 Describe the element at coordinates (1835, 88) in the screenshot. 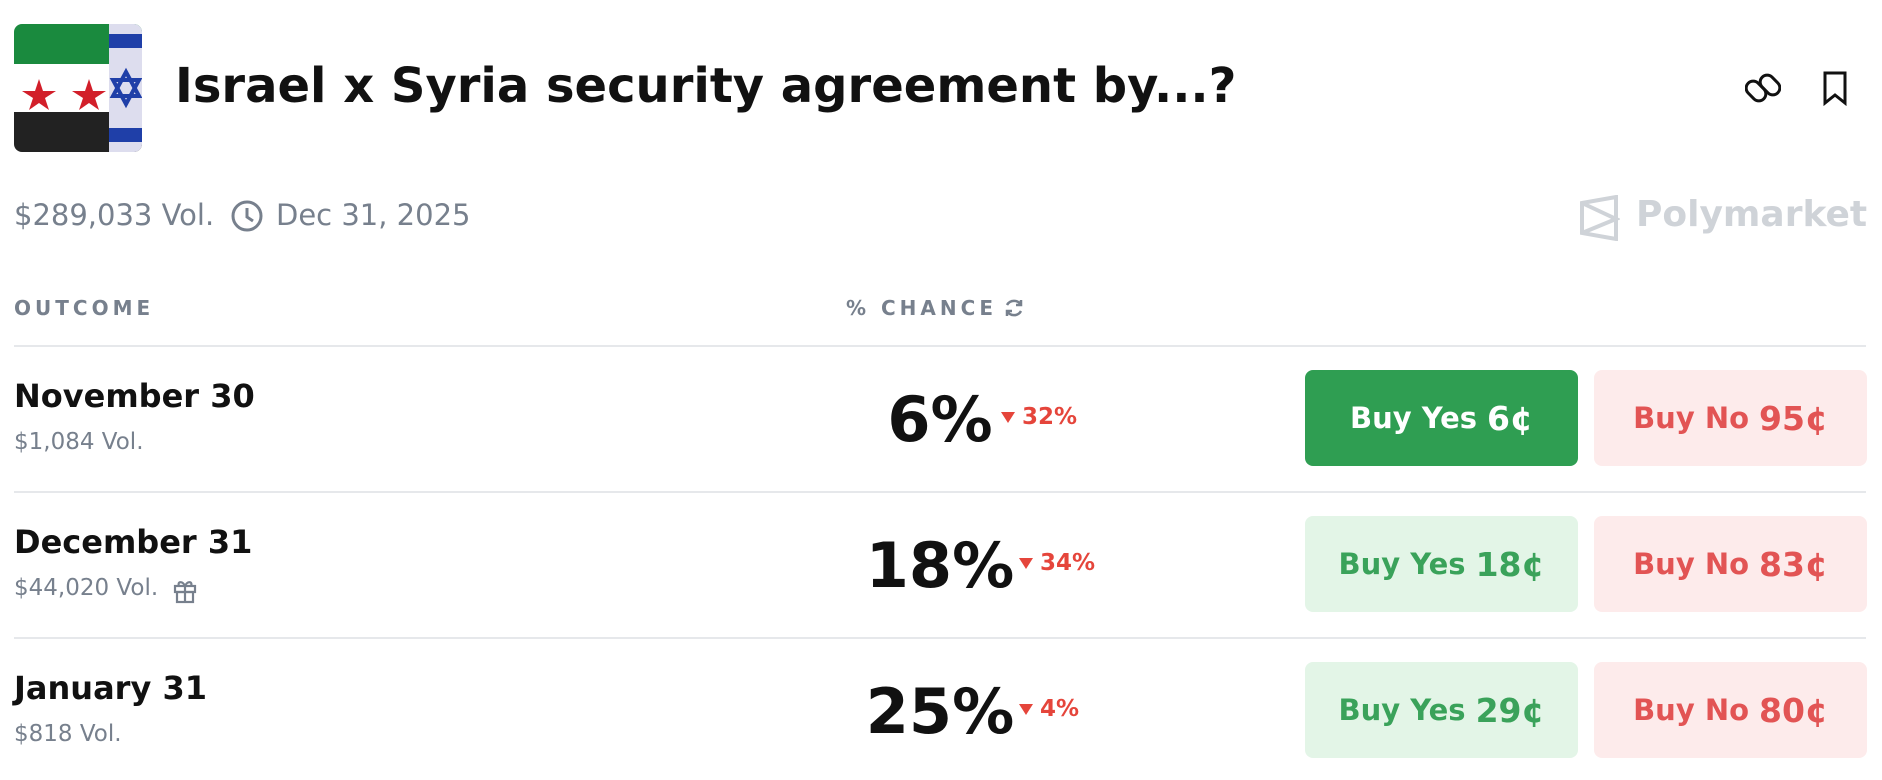

I see `bookmark-button` at that location.